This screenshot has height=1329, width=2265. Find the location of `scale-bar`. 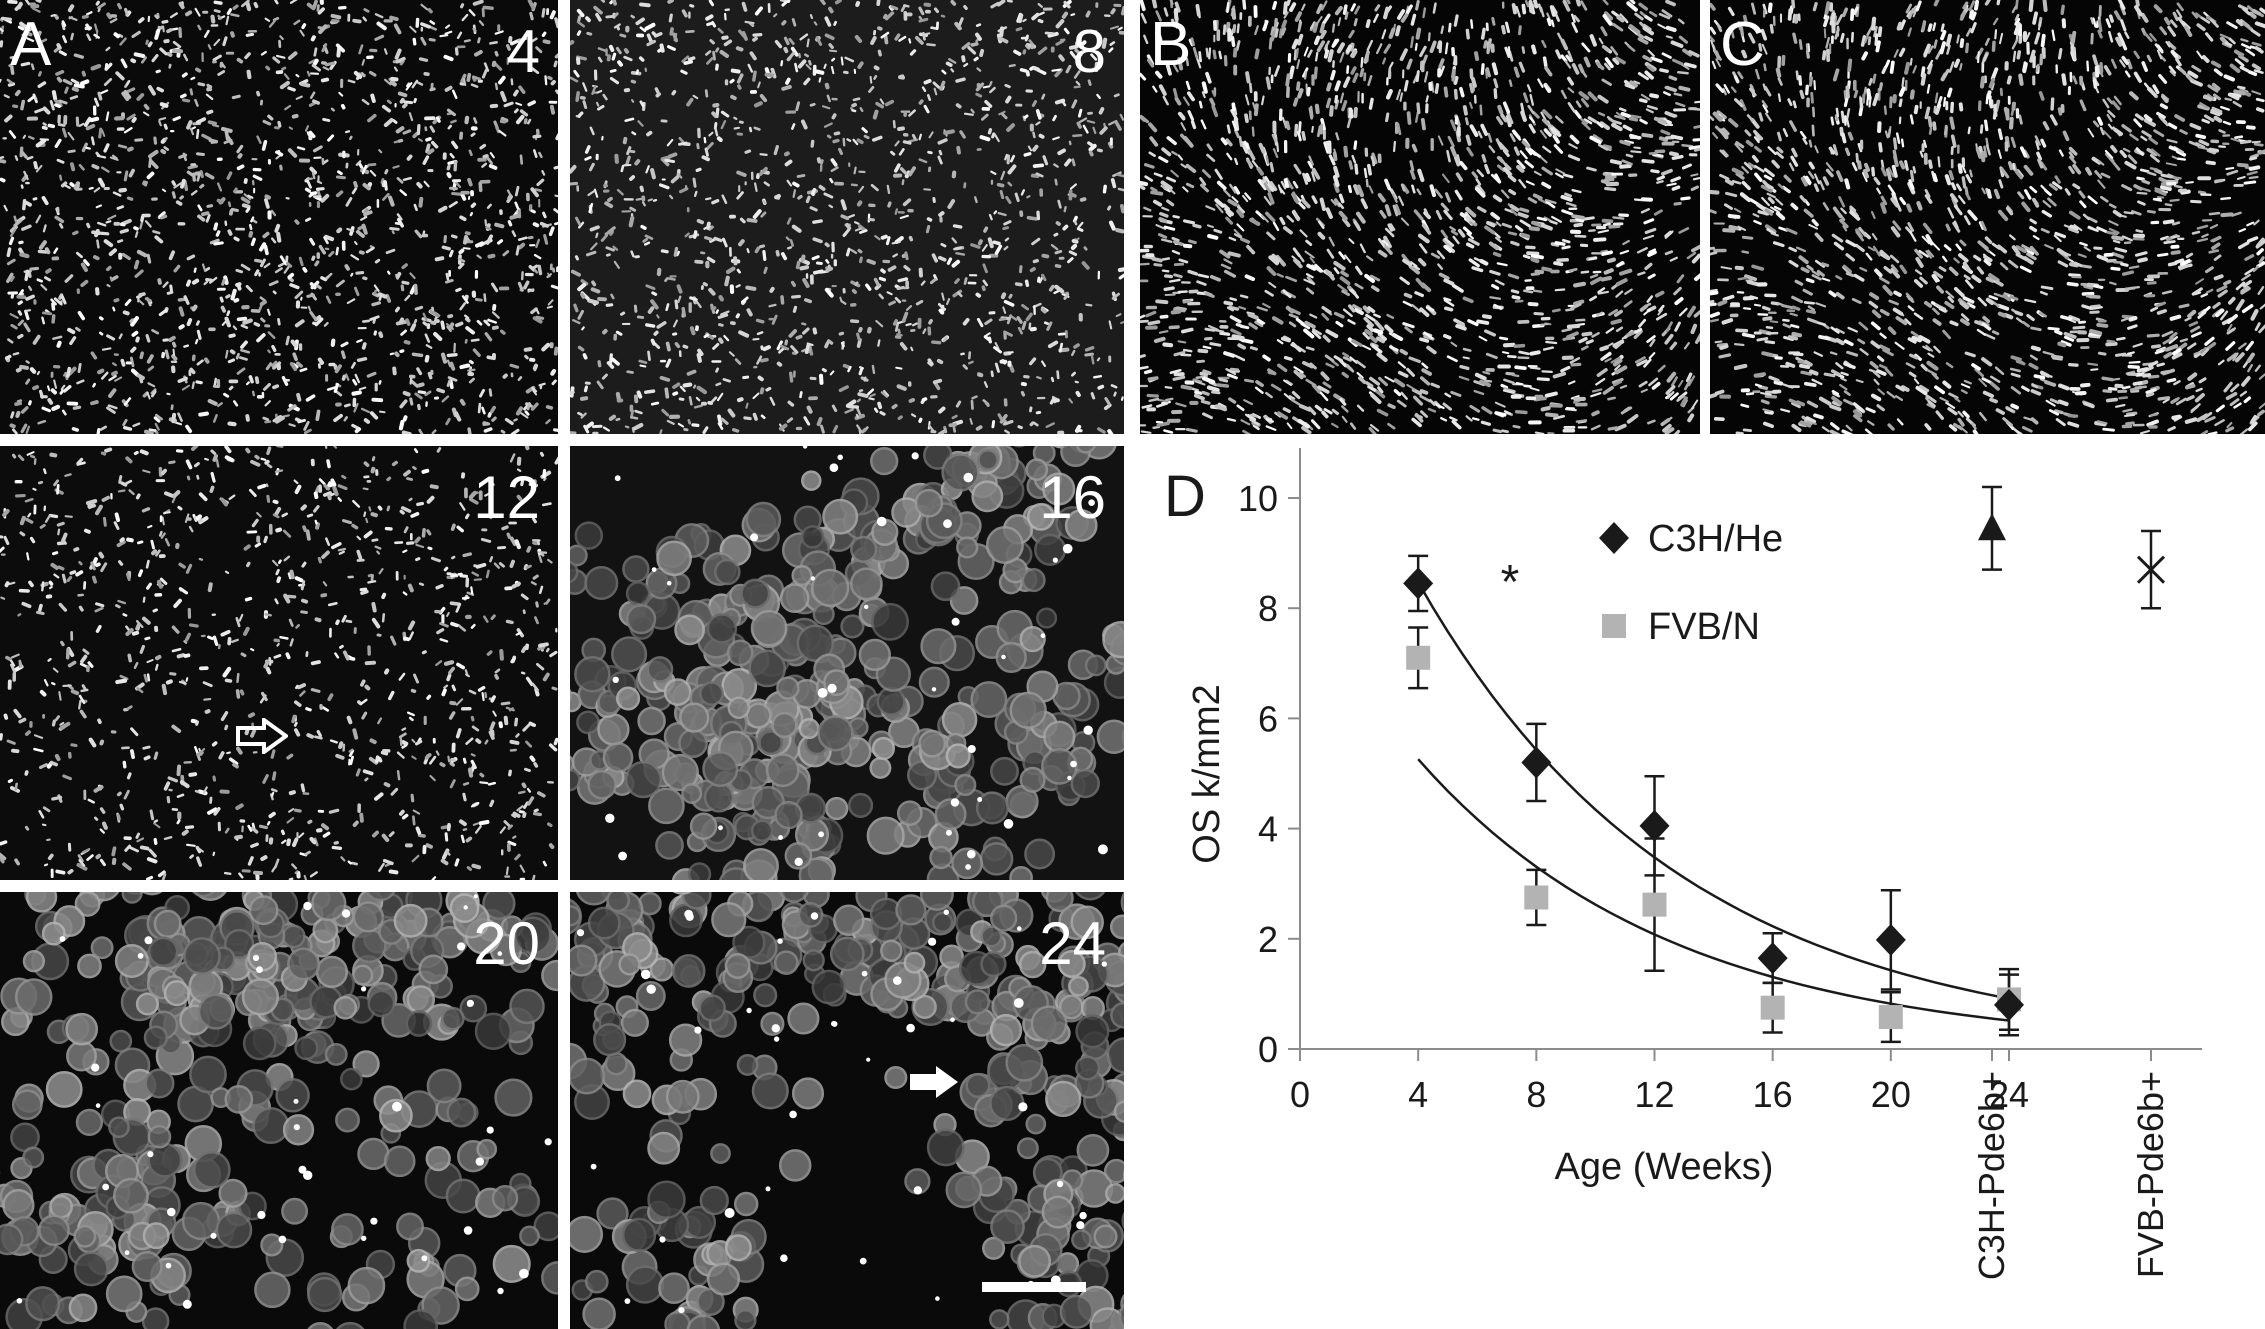

scale-bar is located at coordinates (1034, 1287).